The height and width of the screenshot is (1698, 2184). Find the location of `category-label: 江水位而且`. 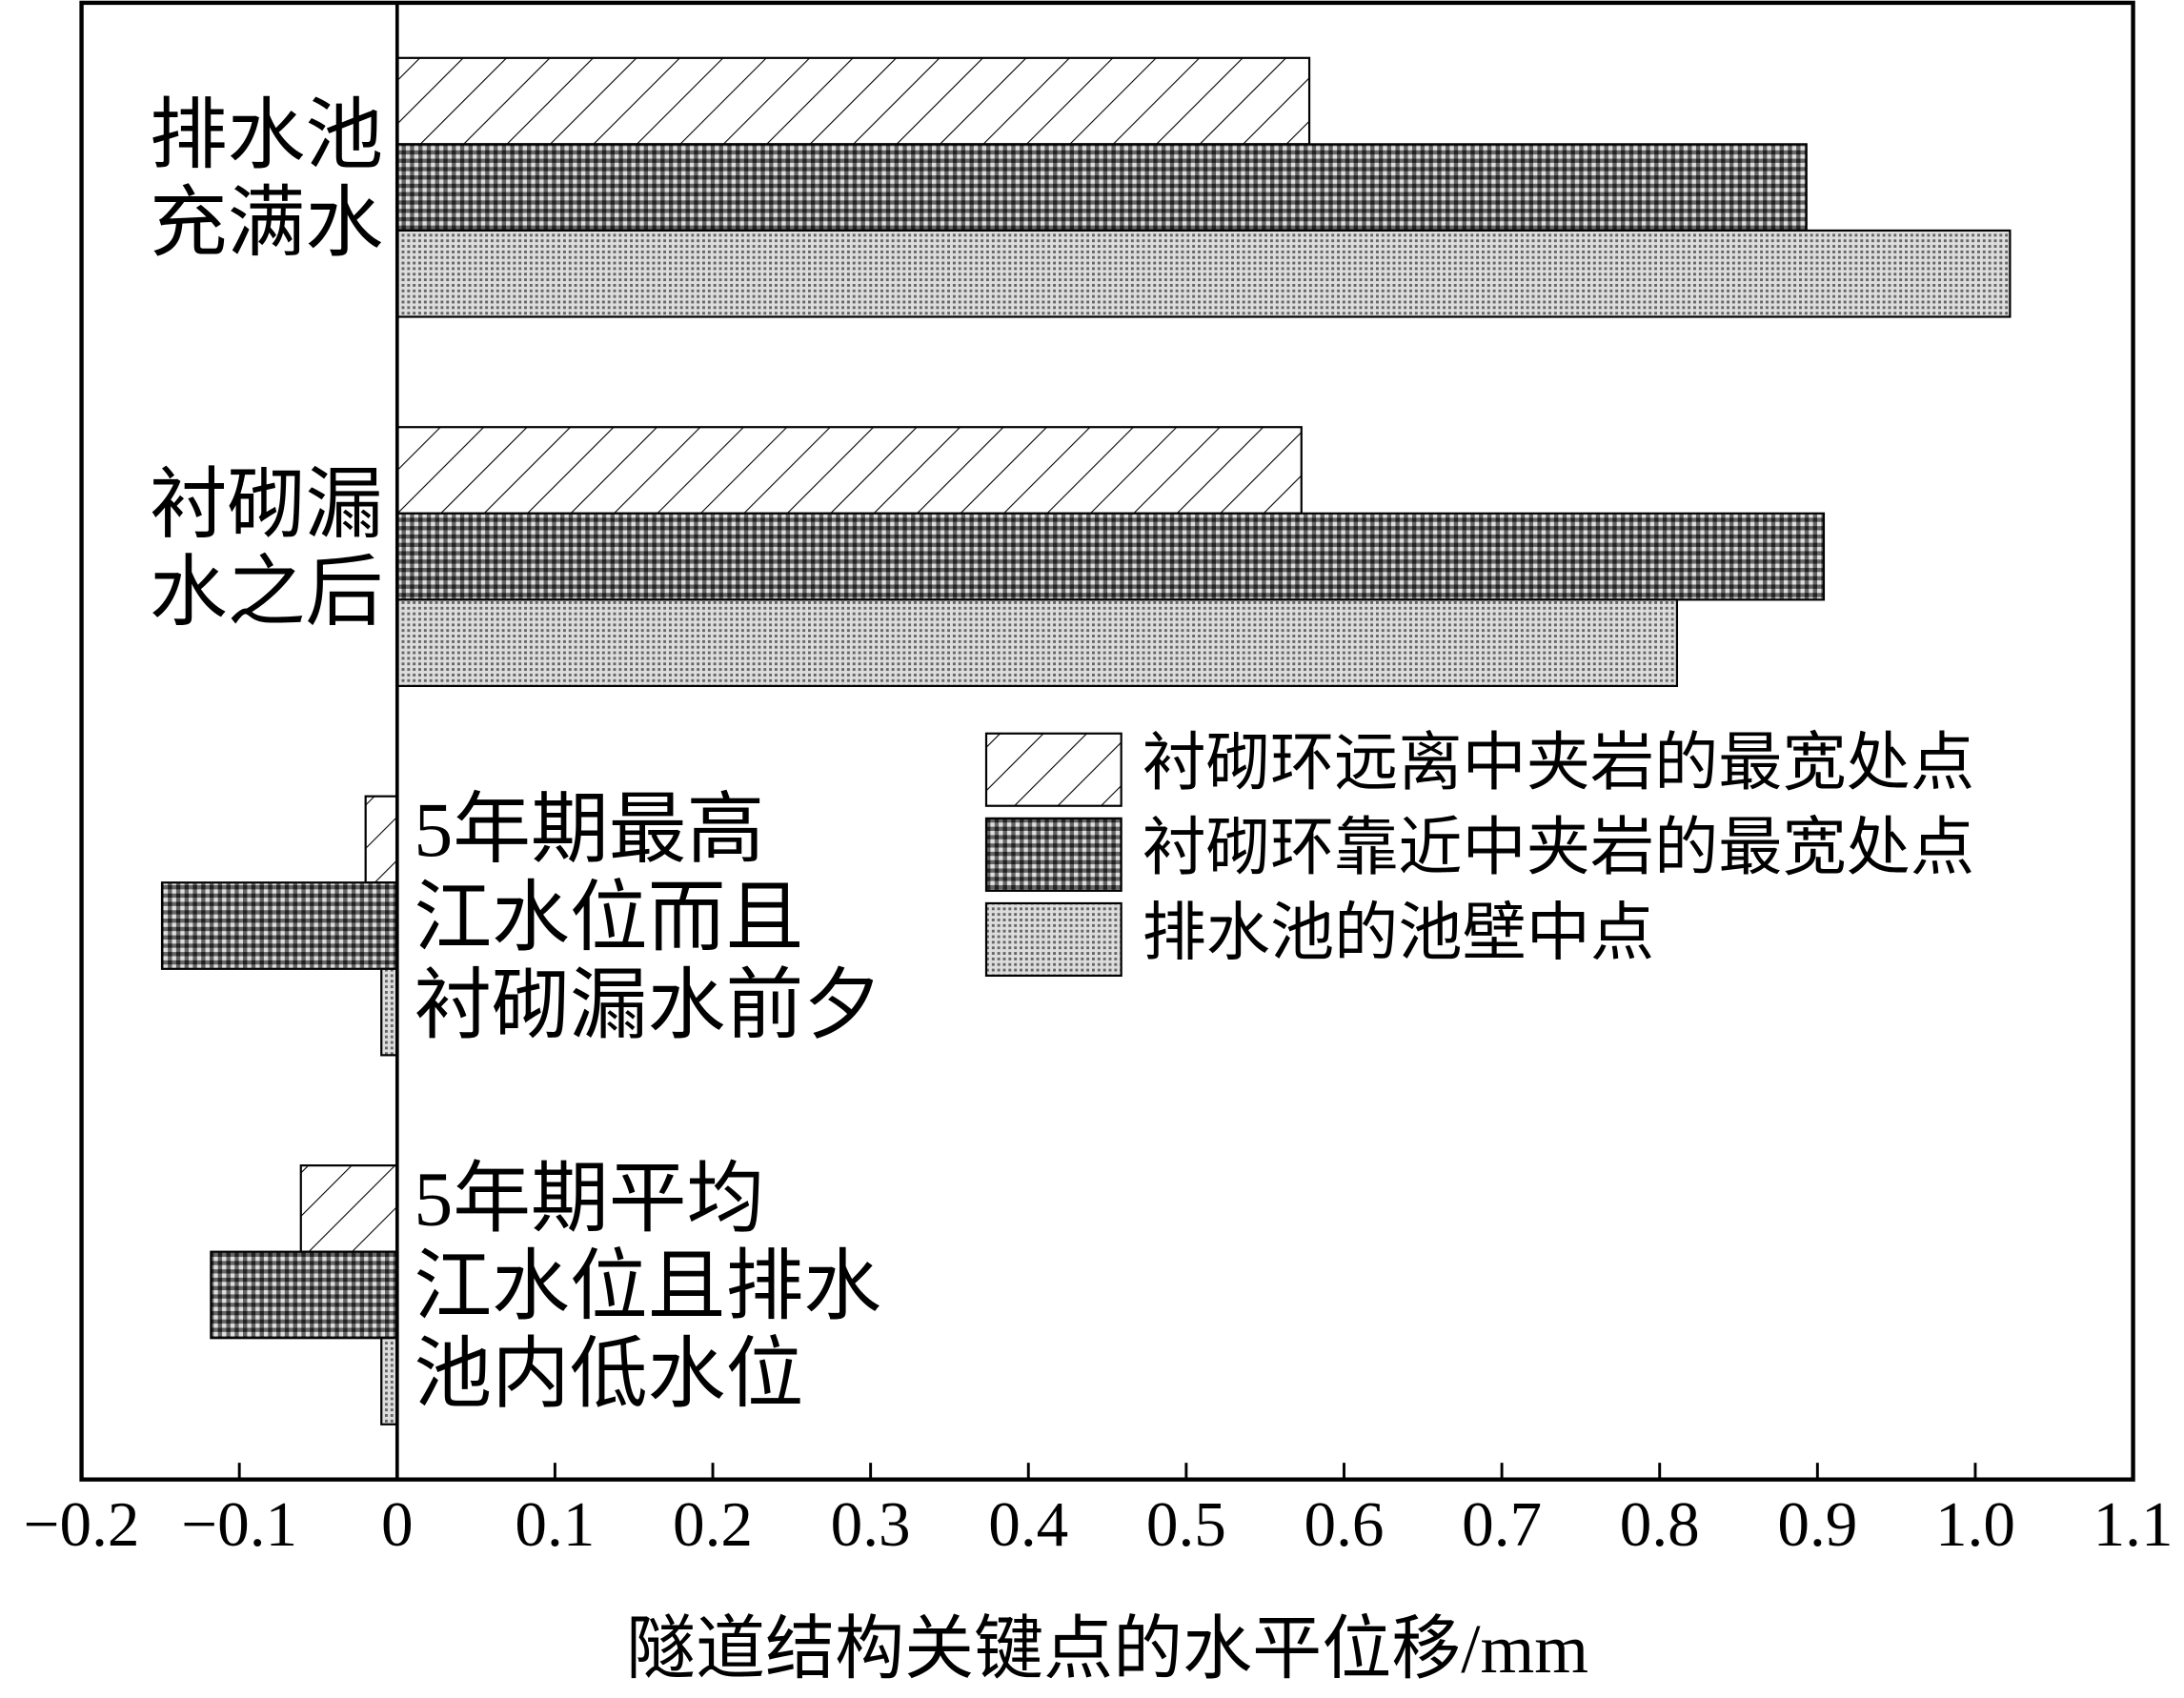

category-label: 江水位而且 is located at coordinates (608, 917).